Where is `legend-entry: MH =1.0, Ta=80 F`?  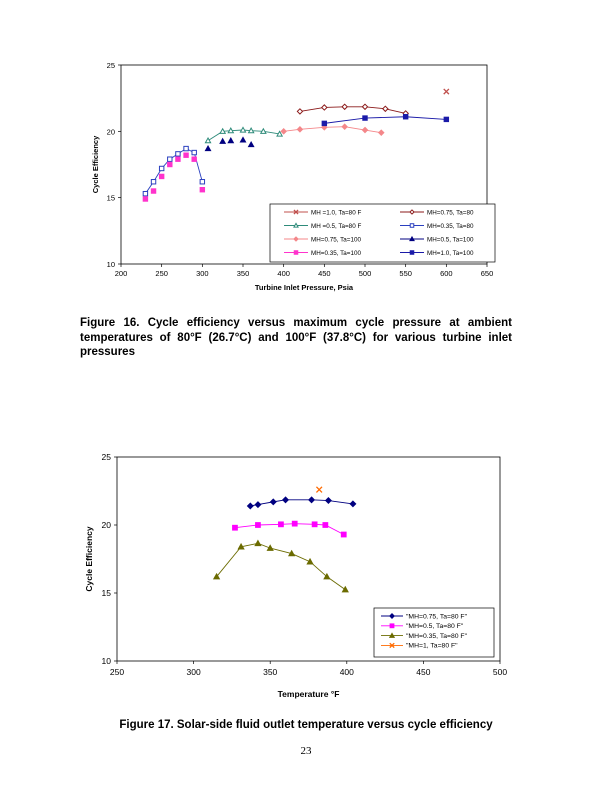 legend-entry: MH =1.0, Ta=80 F is located at coordinates (322, 212).